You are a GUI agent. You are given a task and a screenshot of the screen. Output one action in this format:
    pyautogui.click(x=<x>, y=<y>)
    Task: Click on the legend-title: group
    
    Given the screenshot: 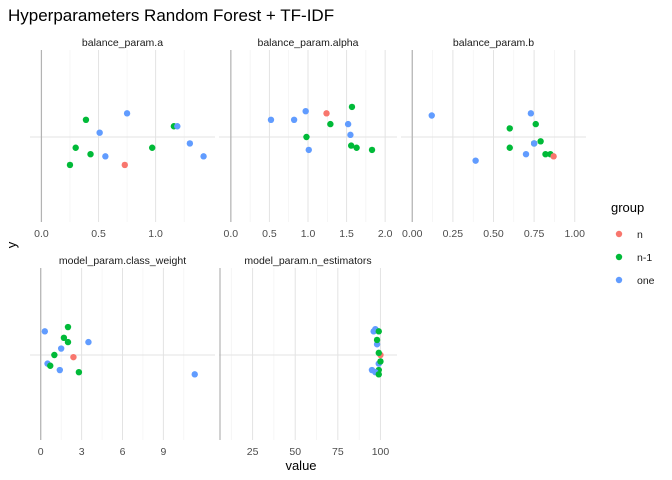 What is the action you would take?
    pyautogui.click(x=627, y=207)
    